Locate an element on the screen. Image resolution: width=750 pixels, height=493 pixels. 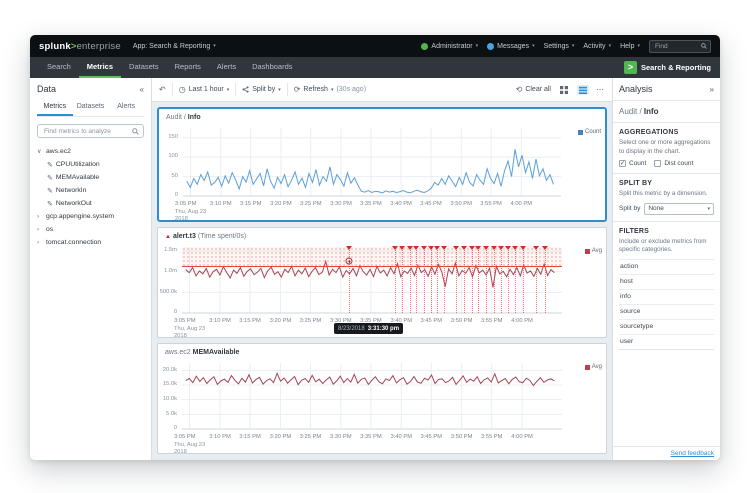
chart-title-prefix: Audit / is located at coordinates (177, 117).